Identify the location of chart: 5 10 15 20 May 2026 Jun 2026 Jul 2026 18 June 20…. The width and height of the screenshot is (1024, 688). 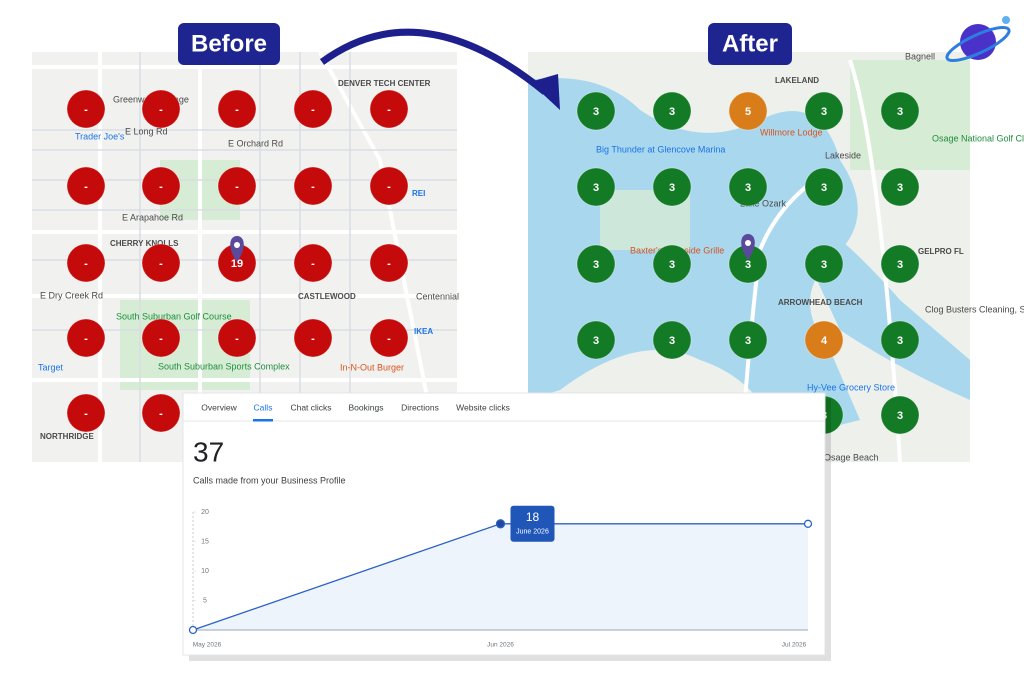
(500, 577).